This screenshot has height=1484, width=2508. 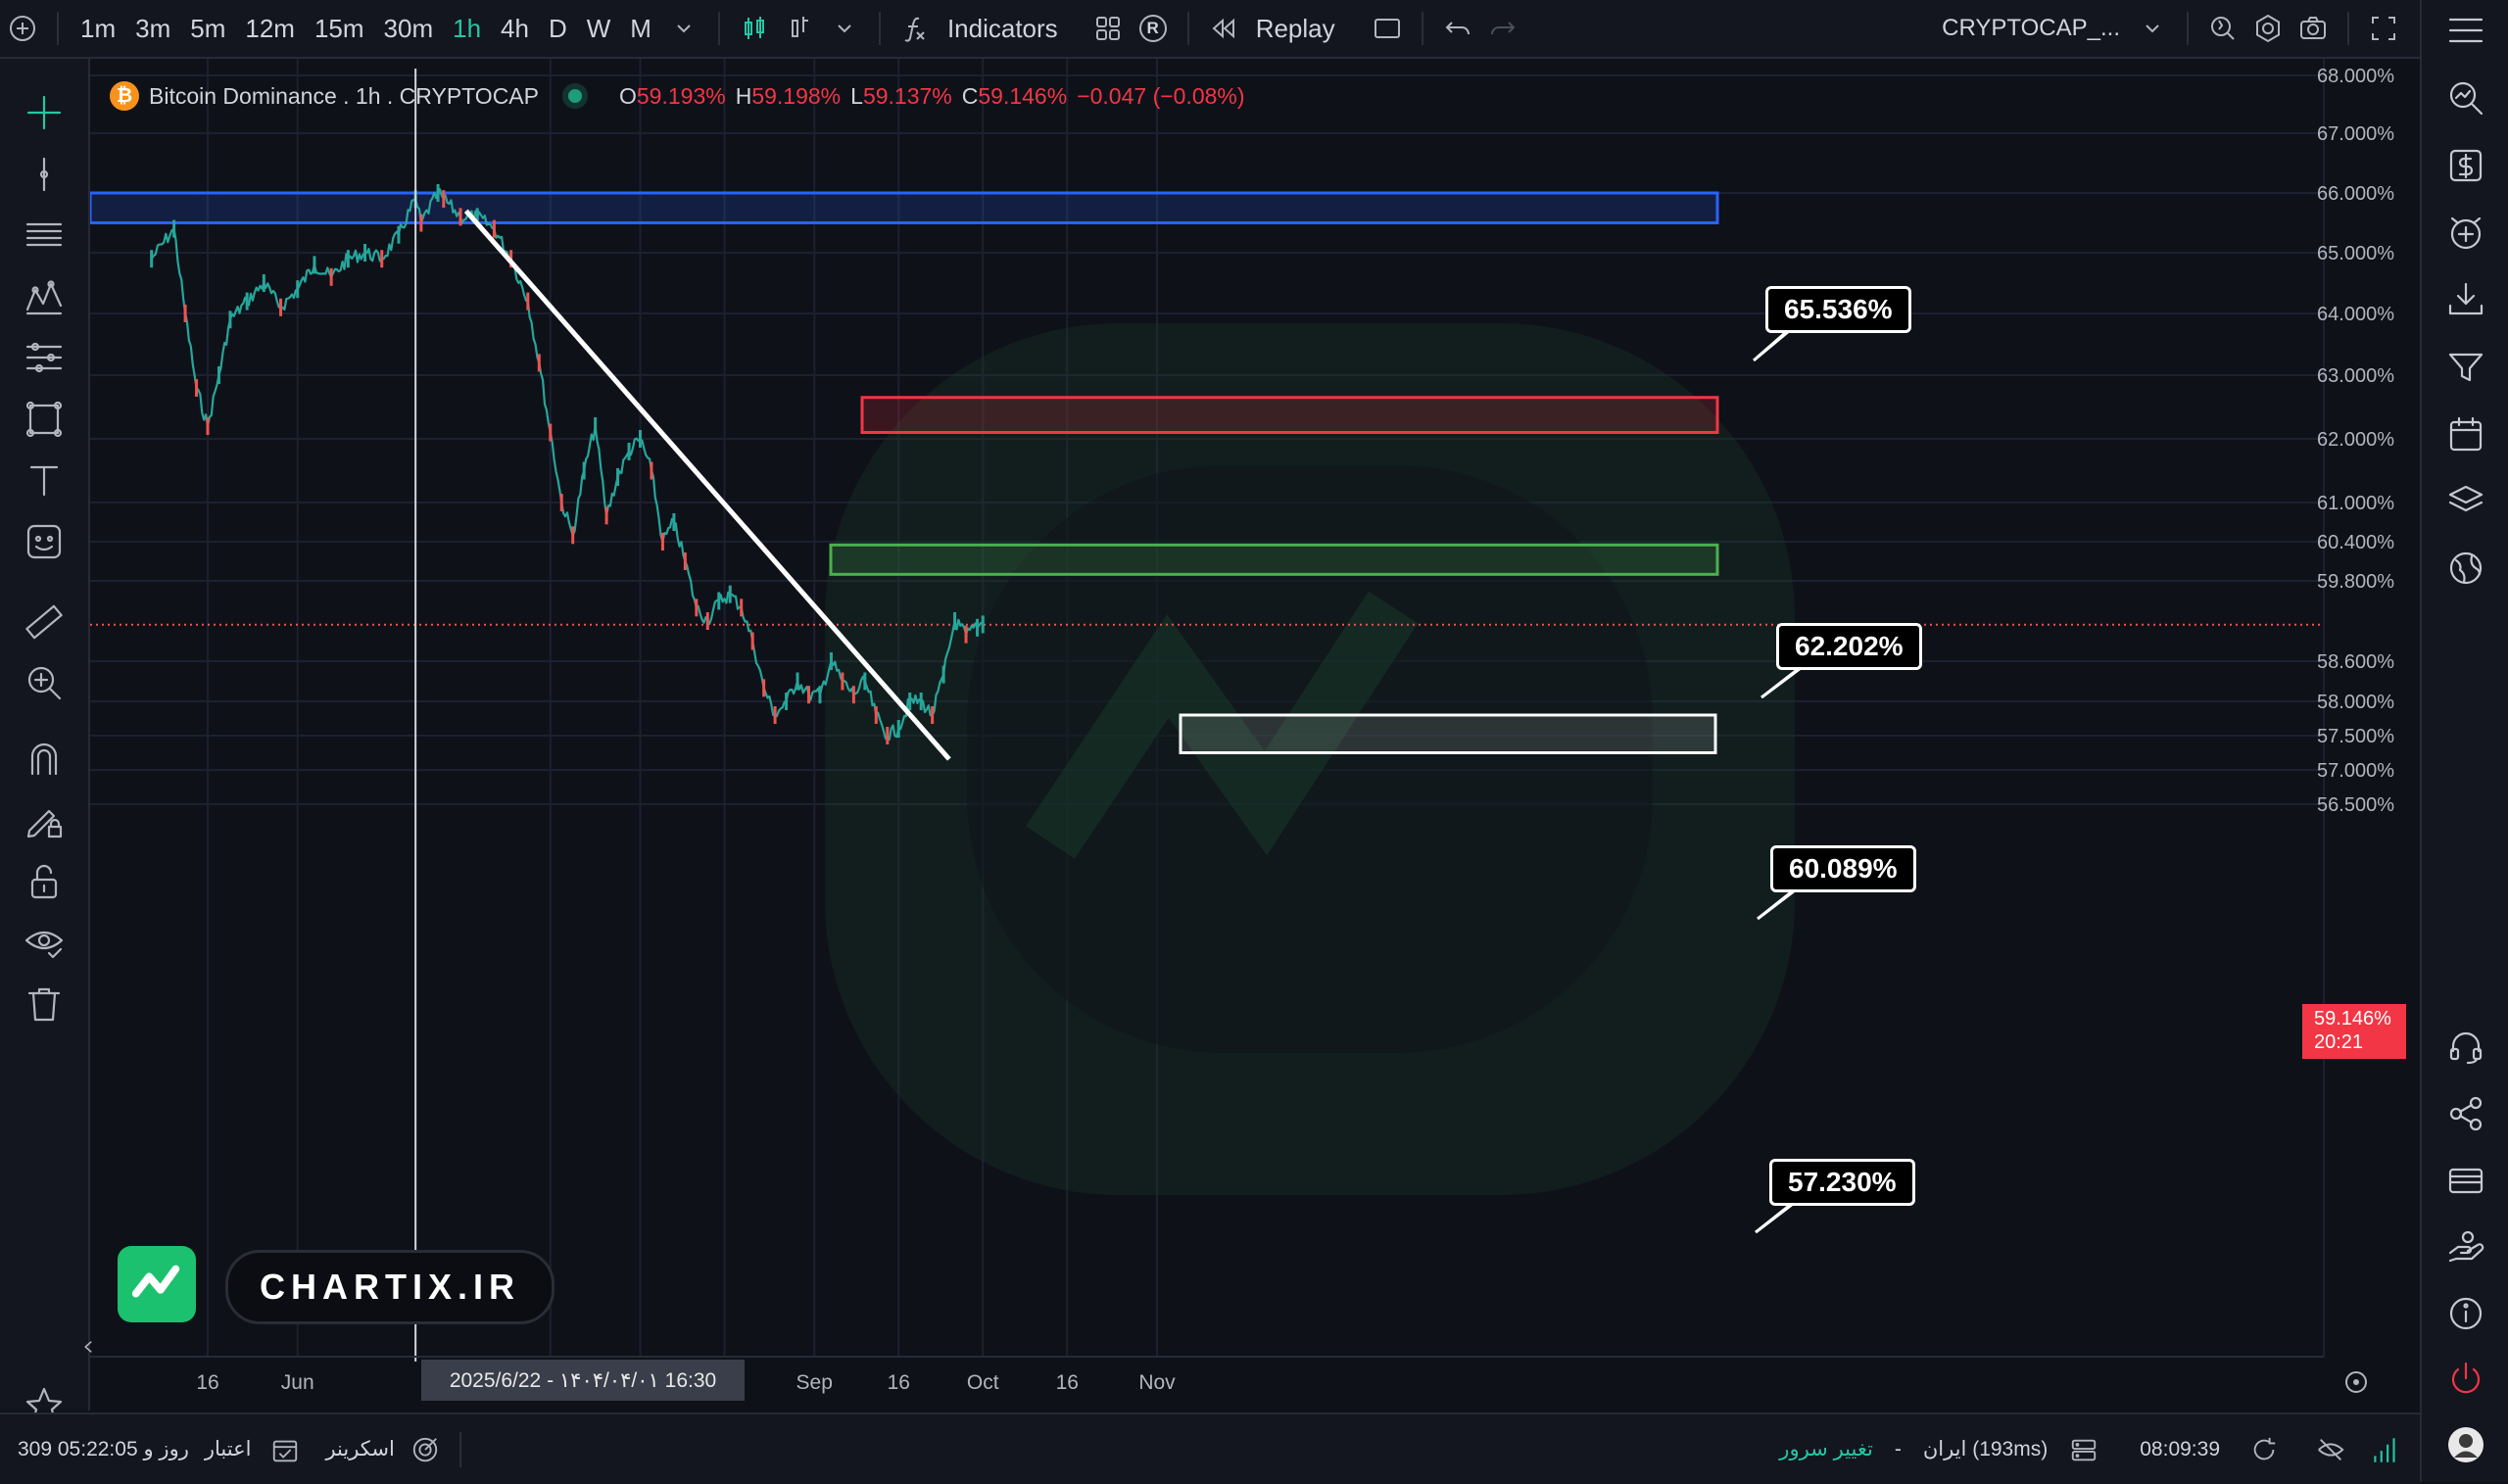 I want to click on credit-value: 309 روز و 05:22:05, so click(x=103, y=1449).